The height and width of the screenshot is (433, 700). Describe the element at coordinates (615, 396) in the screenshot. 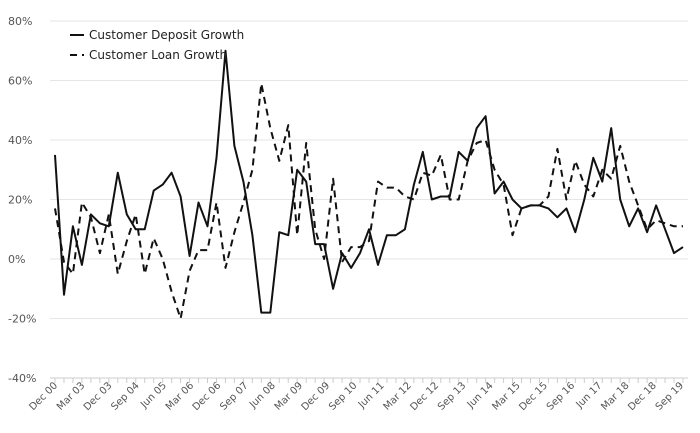

I see `x-tick-label: Mar 18` at that location.